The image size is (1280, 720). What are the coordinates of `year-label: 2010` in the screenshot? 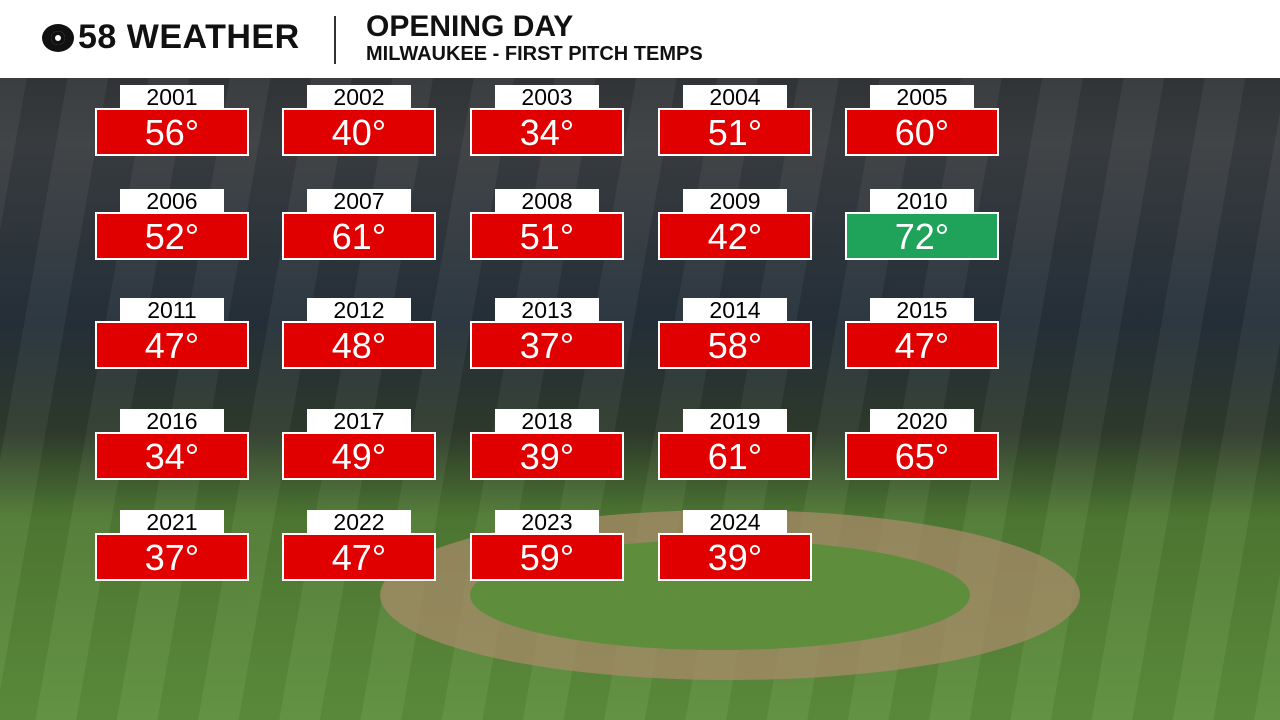 It's located at (922, 201).